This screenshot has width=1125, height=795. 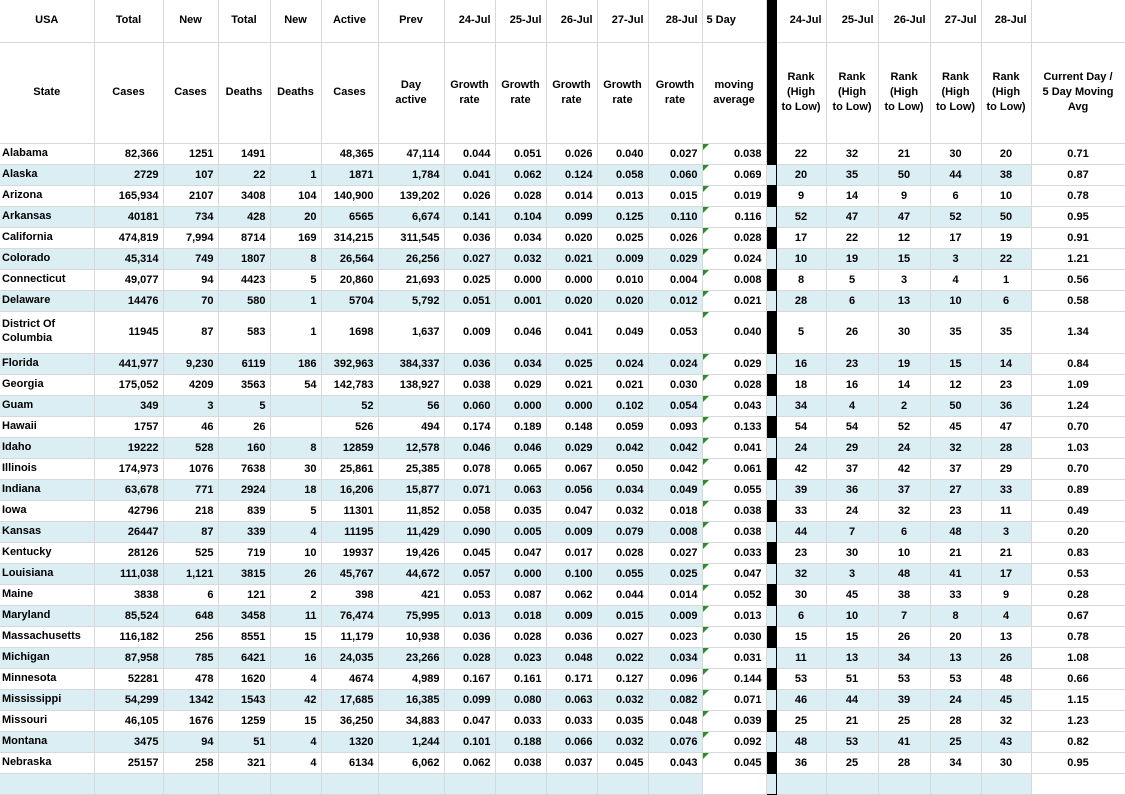 I want to click on cell-growth_26jul: 0.020, so click(x=572, y=301).